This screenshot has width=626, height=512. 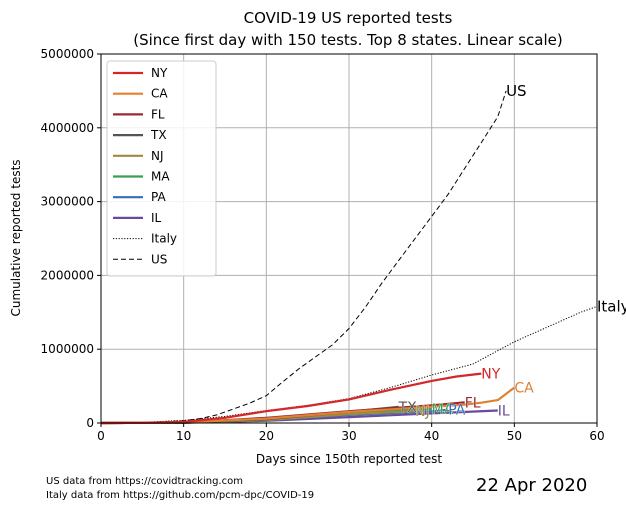 What do you see at coordinates (101, 436) in the screenshot?
I see `x-tick-label: 0` at bounding box center [101, 436].